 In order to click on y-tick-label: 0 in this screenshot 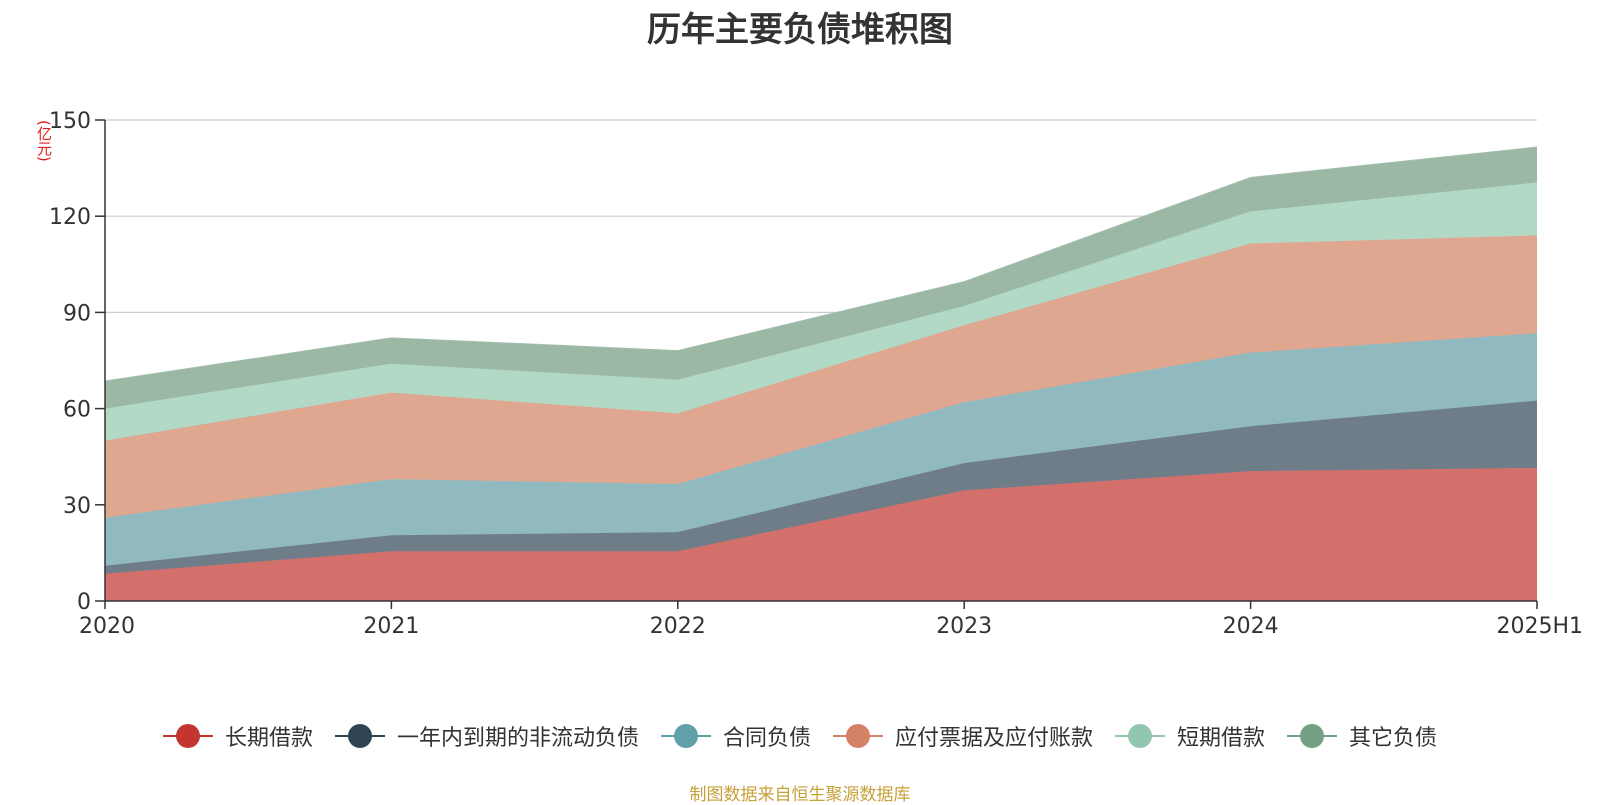, I will do `click(84, 602)`.